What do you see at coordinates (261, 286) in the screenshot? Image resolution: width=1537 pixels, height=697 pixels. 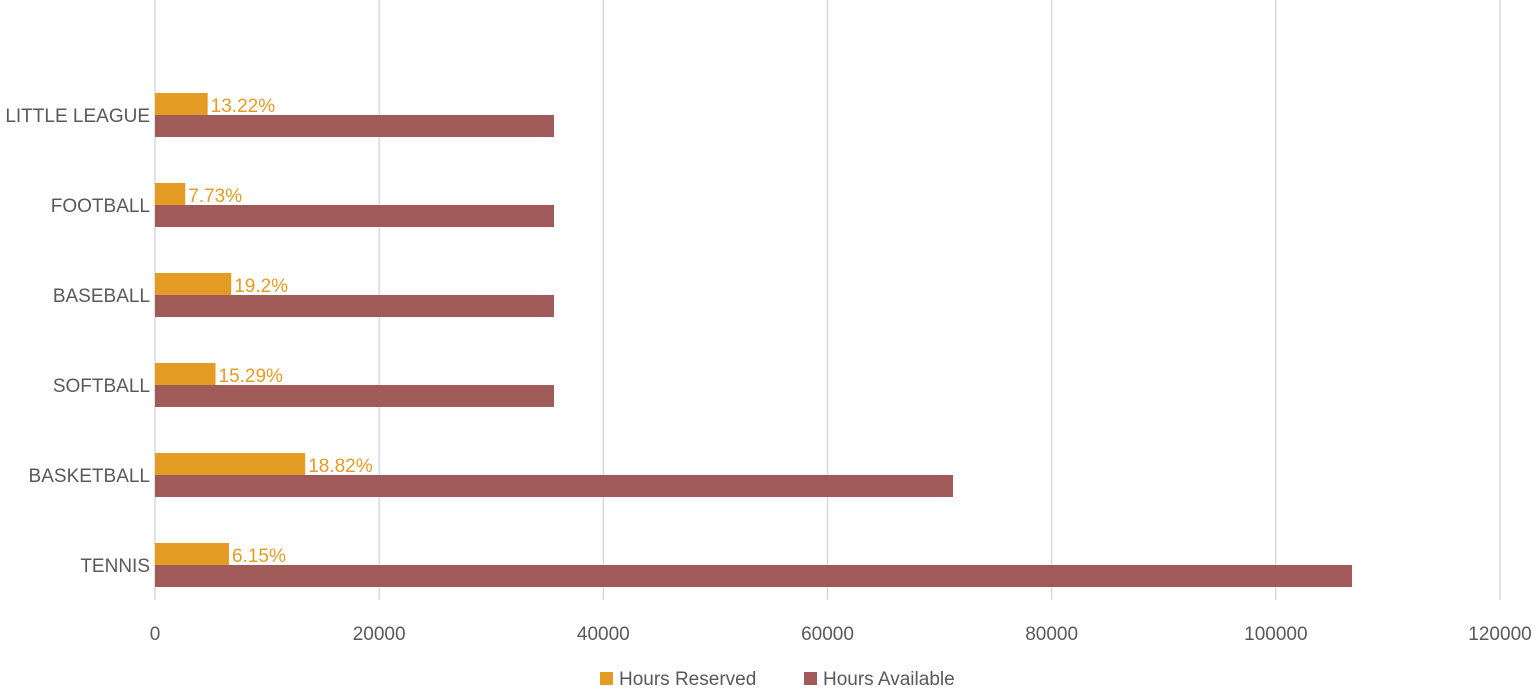 I see `data-label: 19.2%` at bounding box center [261, 286].